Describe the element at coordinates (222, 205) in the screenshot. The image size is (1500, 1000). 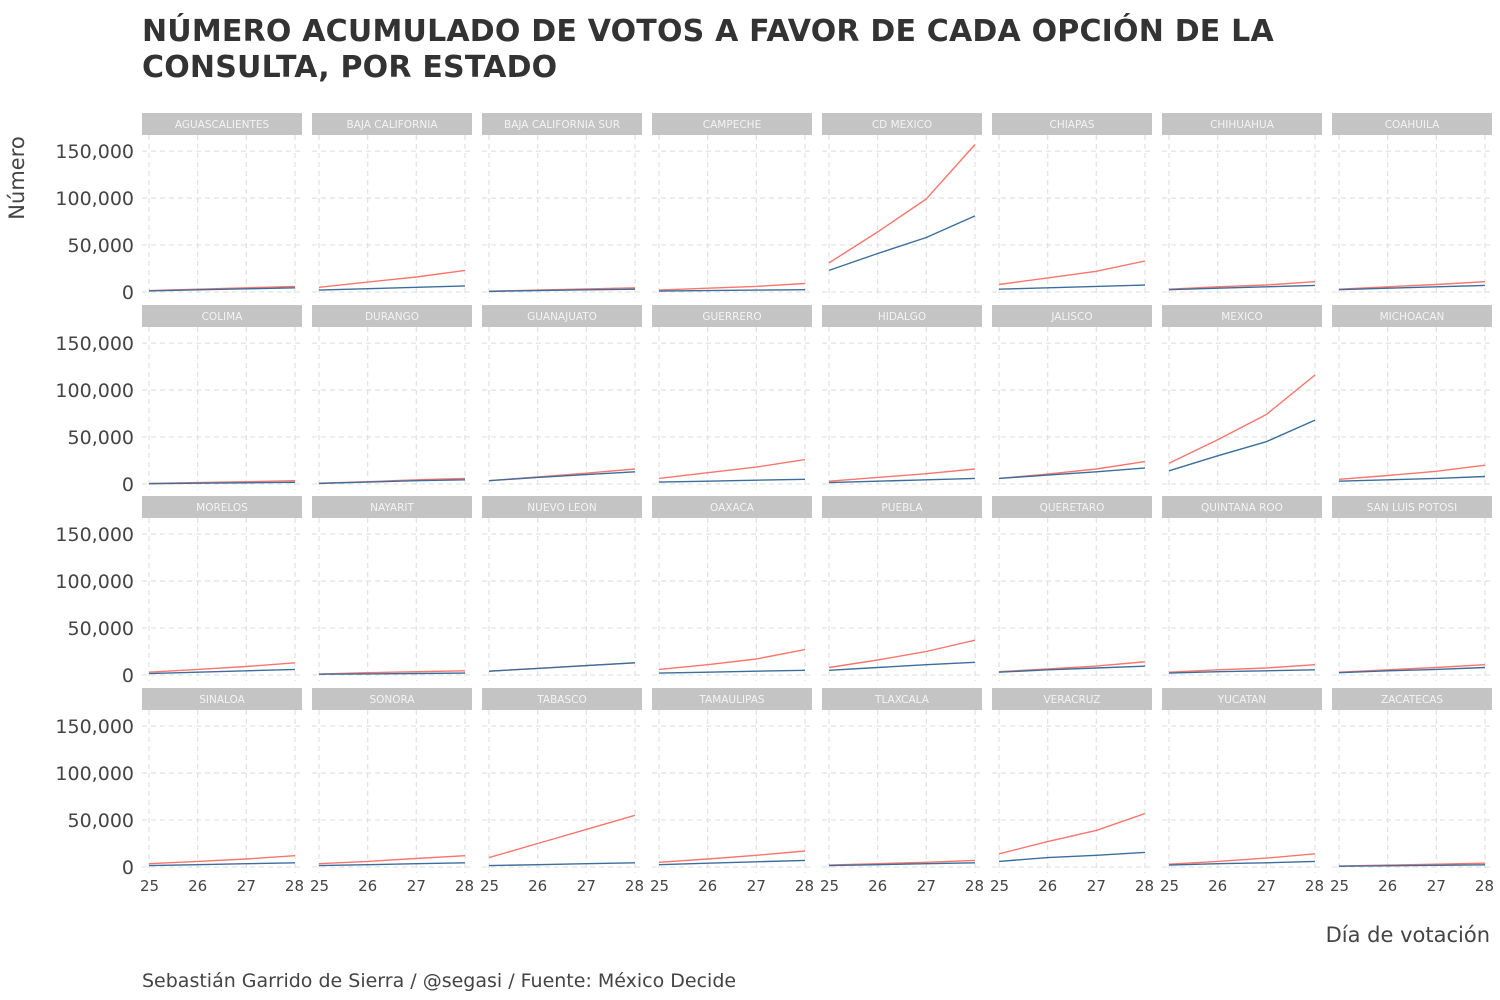
I see `facet-panel: AGUASCALIENTES` at that location.